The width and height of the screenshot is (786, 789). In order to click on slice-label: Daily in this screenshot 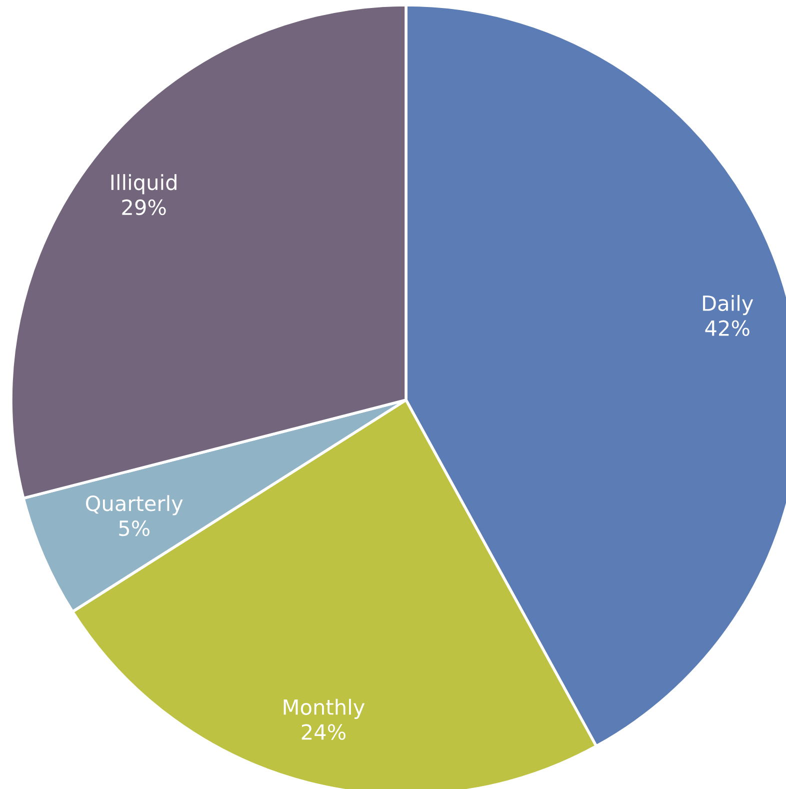, I will do `click(728, 305)`.